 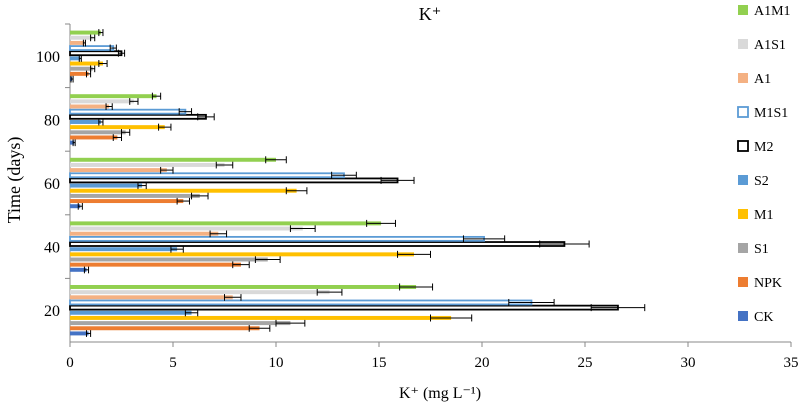 What do you see at coordinates (276, 363) in the screenshot?
I see `x-tick-label: 10` at bounding box center [276, 363].